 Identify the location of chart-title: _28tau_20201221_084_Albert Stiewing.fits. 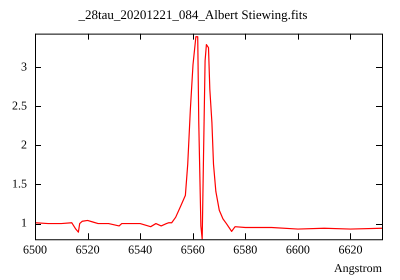
(193, 14).